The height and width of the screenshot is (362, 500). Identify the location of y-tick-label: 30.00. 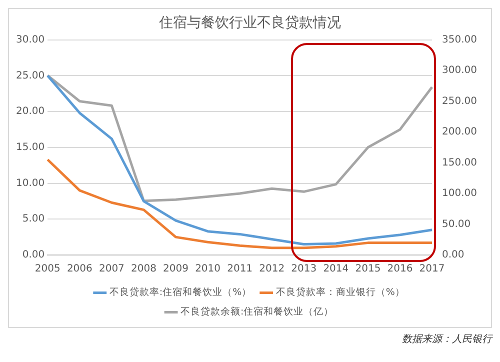
(30, 40).